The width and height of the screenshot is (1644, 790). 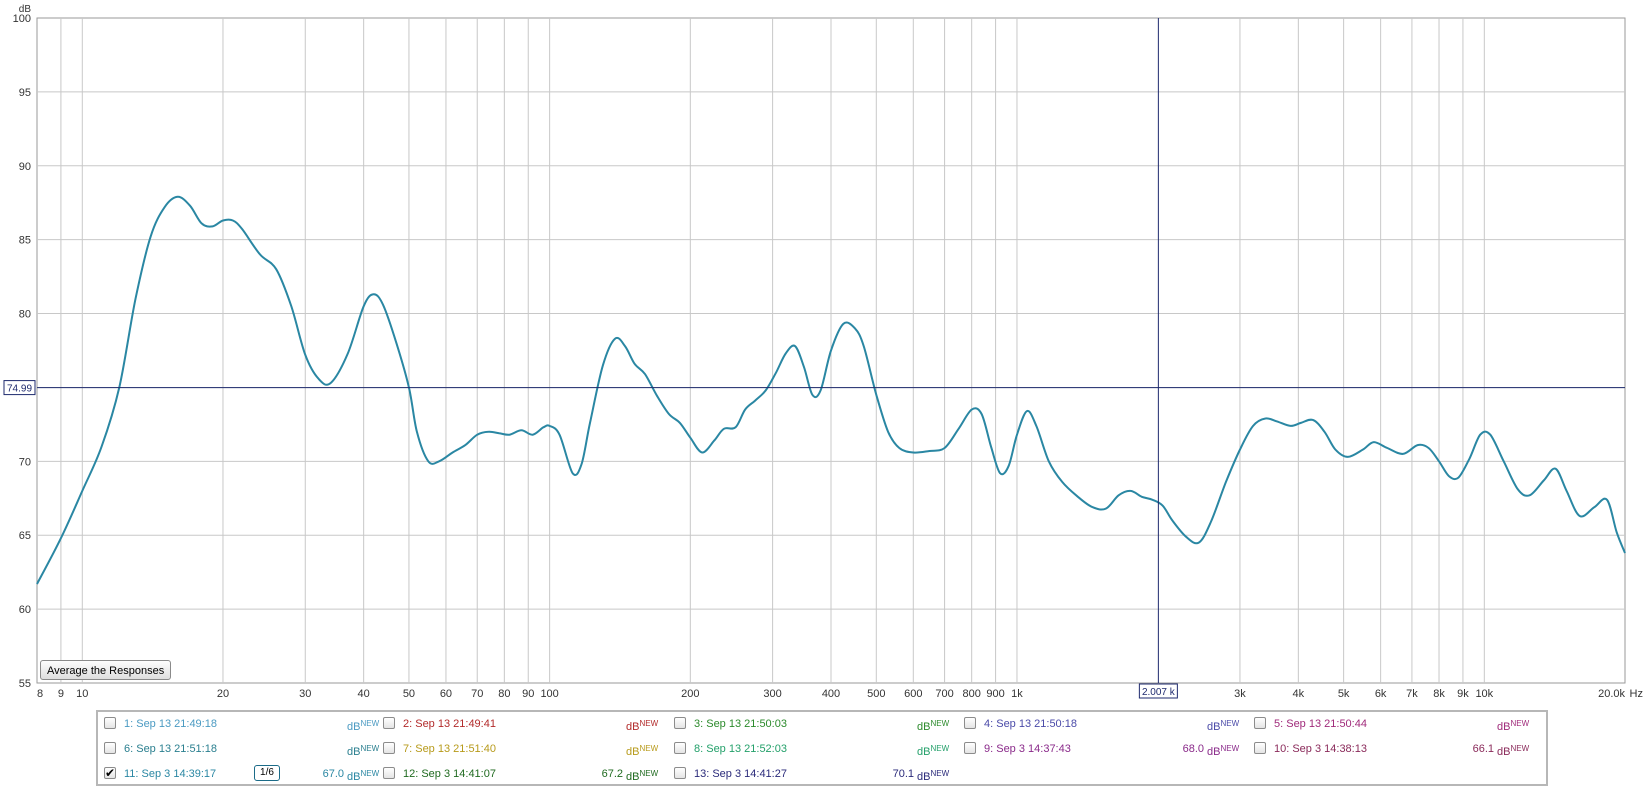 I want to click on x-tick-label: 600, so click(x=913, y=694).